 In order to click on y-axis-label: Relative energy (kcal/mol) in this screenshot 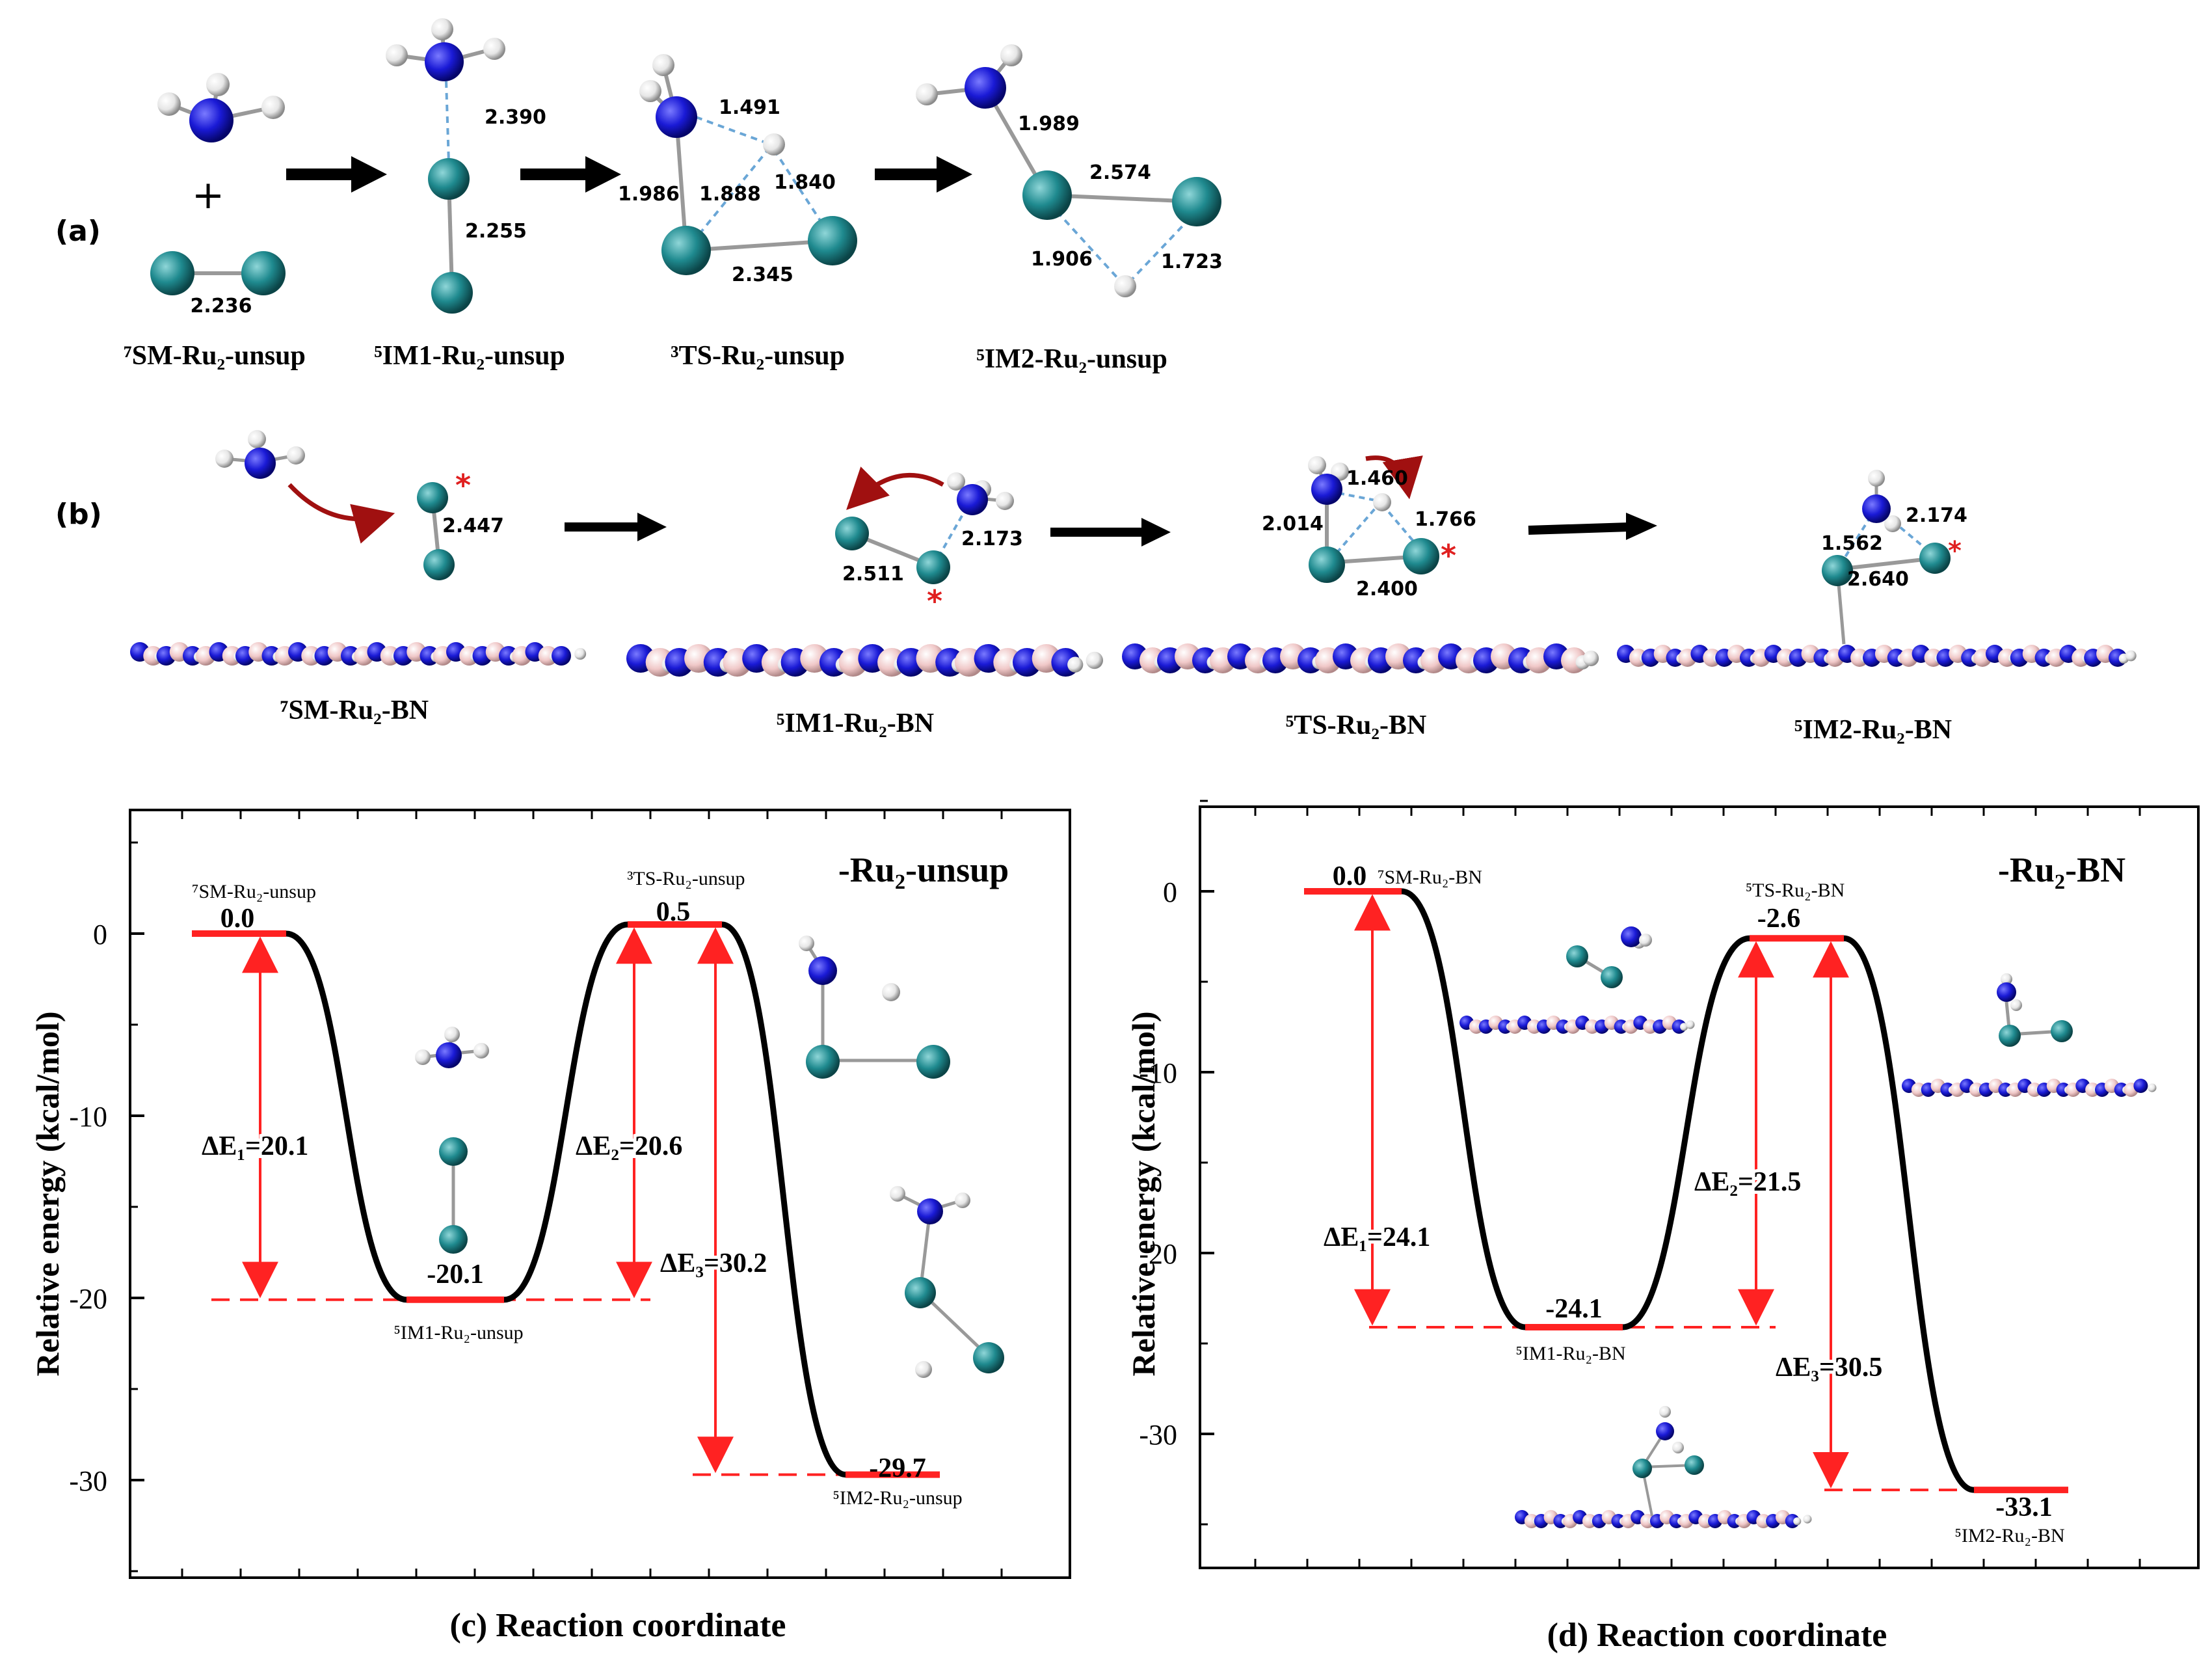, I will do `click(47, 1195)`.